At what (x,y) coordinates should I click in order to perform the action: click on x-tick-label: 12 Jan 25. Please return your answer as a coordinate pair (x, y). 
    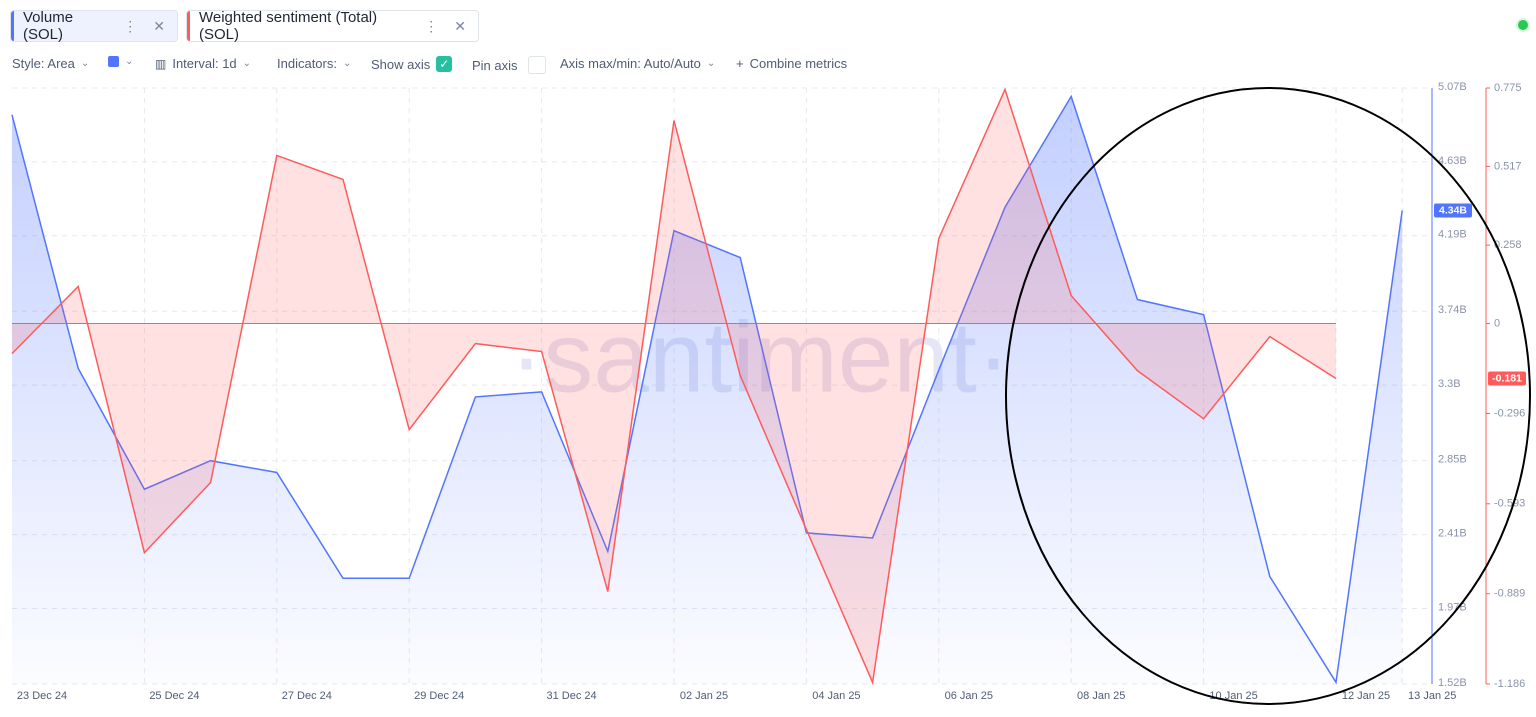
    Looking at the image, I should click on (1366, 696).